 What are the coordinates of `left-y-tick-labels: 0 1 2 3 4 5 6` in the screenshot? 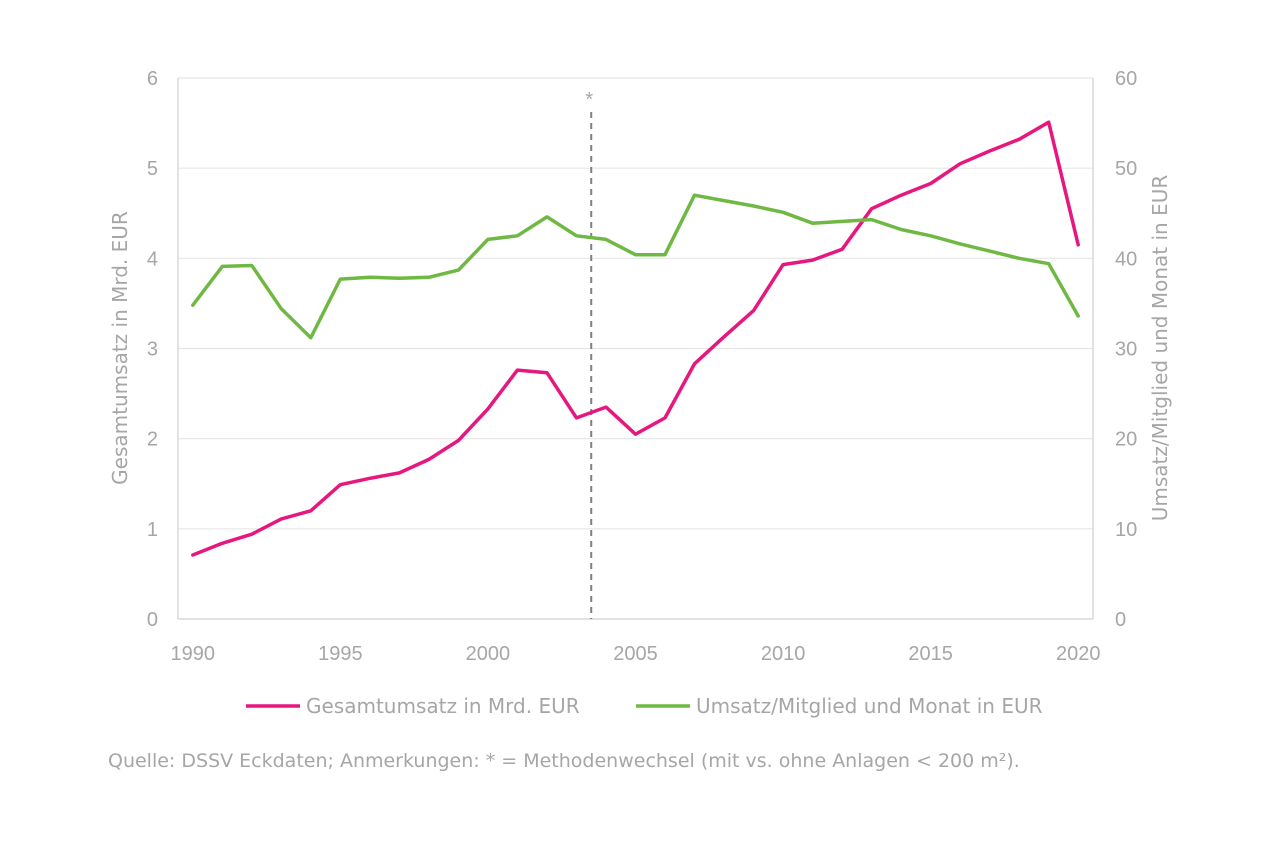 It's located at (152, 349).